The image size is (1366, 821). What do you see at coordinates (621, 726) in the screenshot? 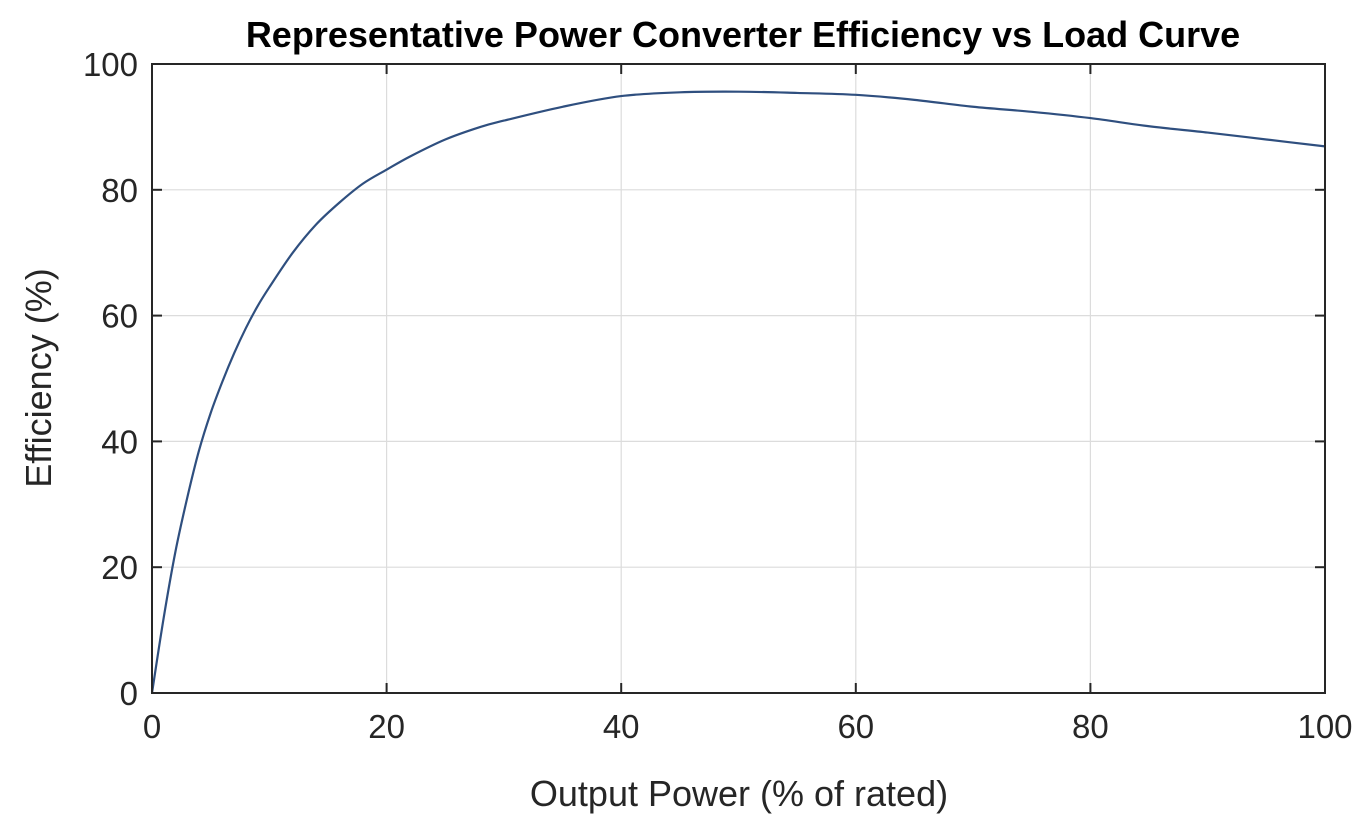
I see `x-tick-label: 40` at bounding box center [621, 726].